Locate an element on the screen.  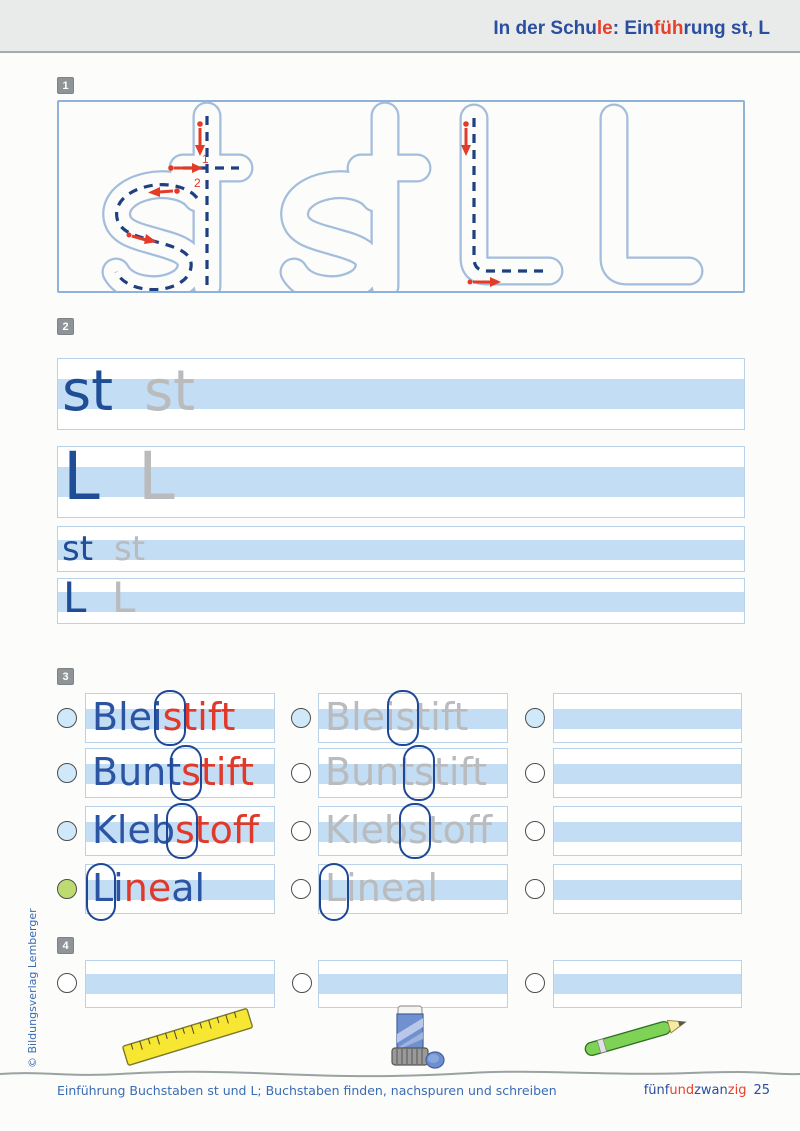
section-2-badge: 2 is located at coordinates (65, 326).